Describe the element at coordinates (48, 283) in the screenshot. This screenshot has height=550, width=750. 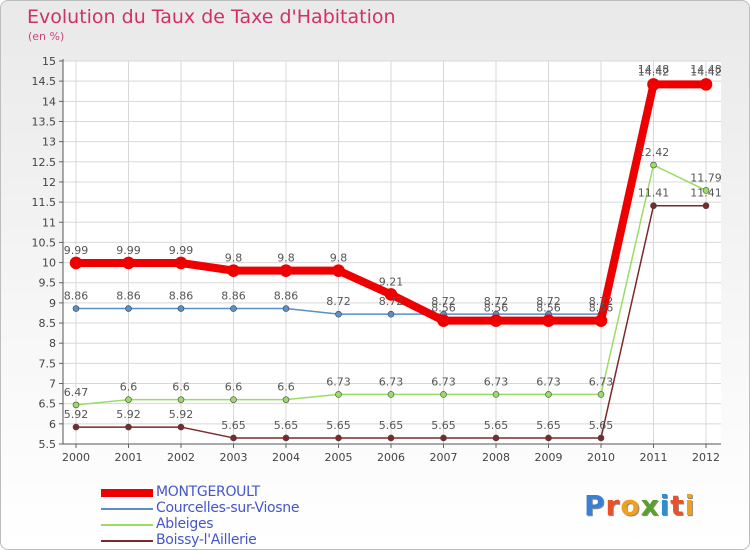
I see `y-tick-label: 9.5` at that location.